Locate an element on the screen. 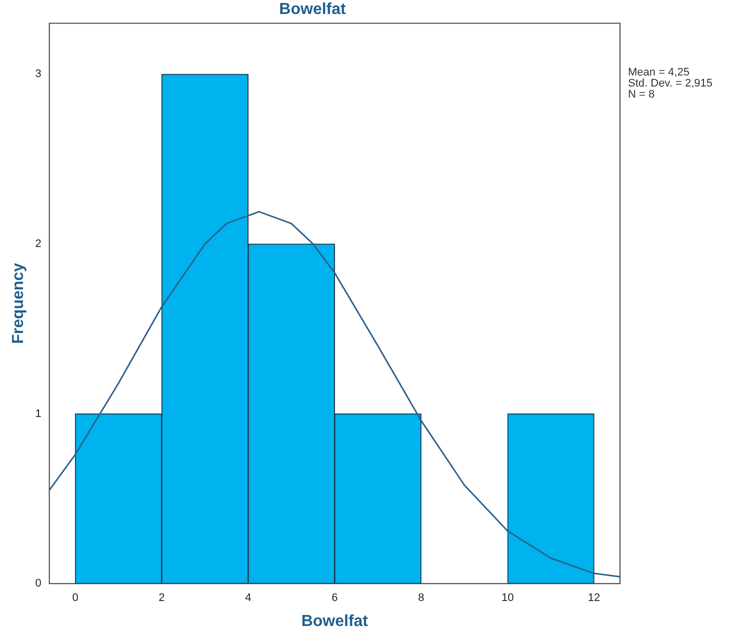 This screenshot has width=738, height=643. text: N = 8 is located at coordinates (641, 94).